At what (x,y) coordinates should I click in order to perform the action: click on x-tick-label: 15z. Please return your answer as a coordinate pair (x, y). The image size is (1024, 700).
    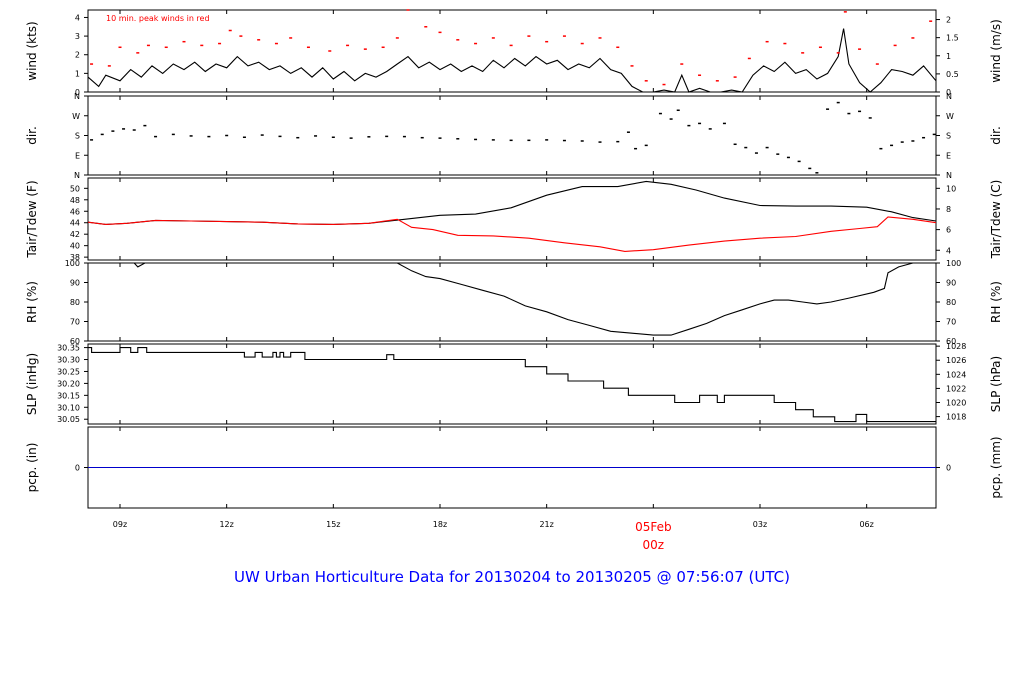
    Looking at the image, I should click on (333, 524).